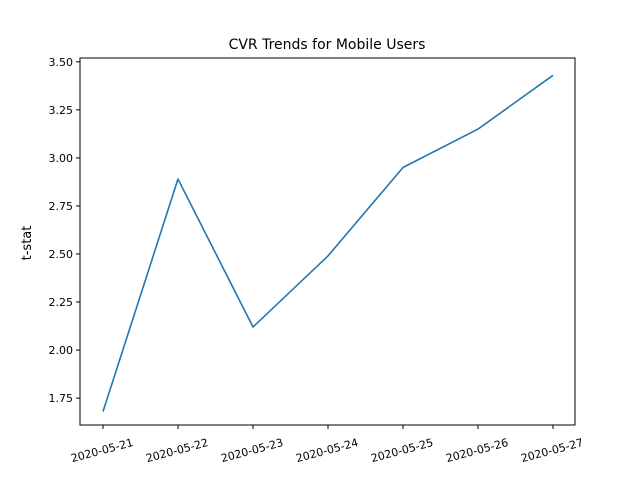 Image resolution: width=640 pixels, height=480 pixels. Describe the element at coordinates (61, 110) in the screenshot. I see `y-tick-label-6: 3.25` at that location.